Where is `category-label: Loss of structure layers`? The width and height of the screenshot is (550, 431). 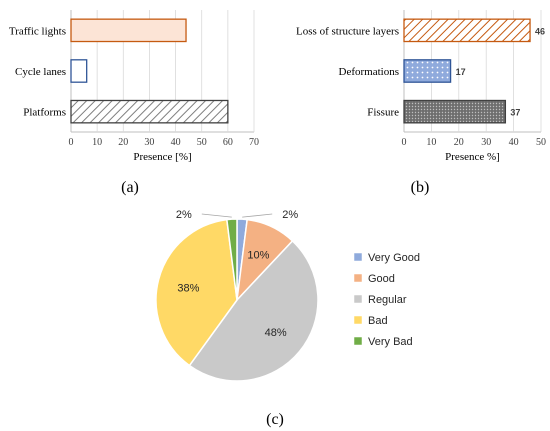 category-label: Loss of structure layers is located at coordinates (347, 31).